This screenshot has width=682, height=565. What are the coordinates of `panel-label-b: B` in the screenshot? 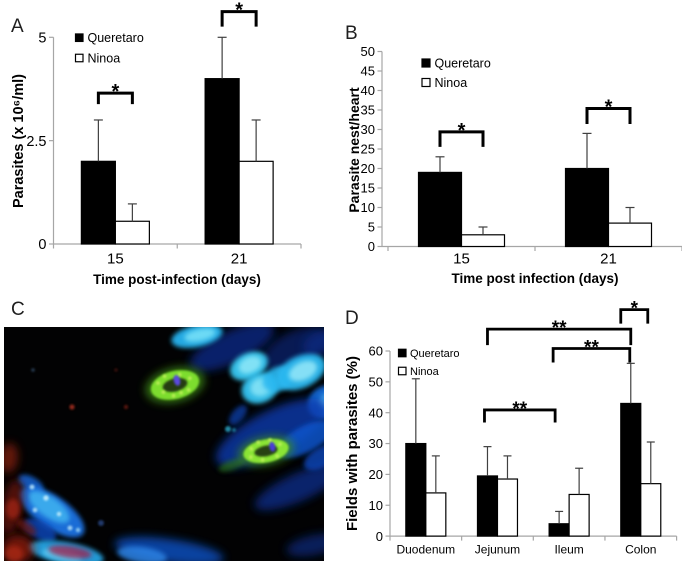 It's located at (351, 33).